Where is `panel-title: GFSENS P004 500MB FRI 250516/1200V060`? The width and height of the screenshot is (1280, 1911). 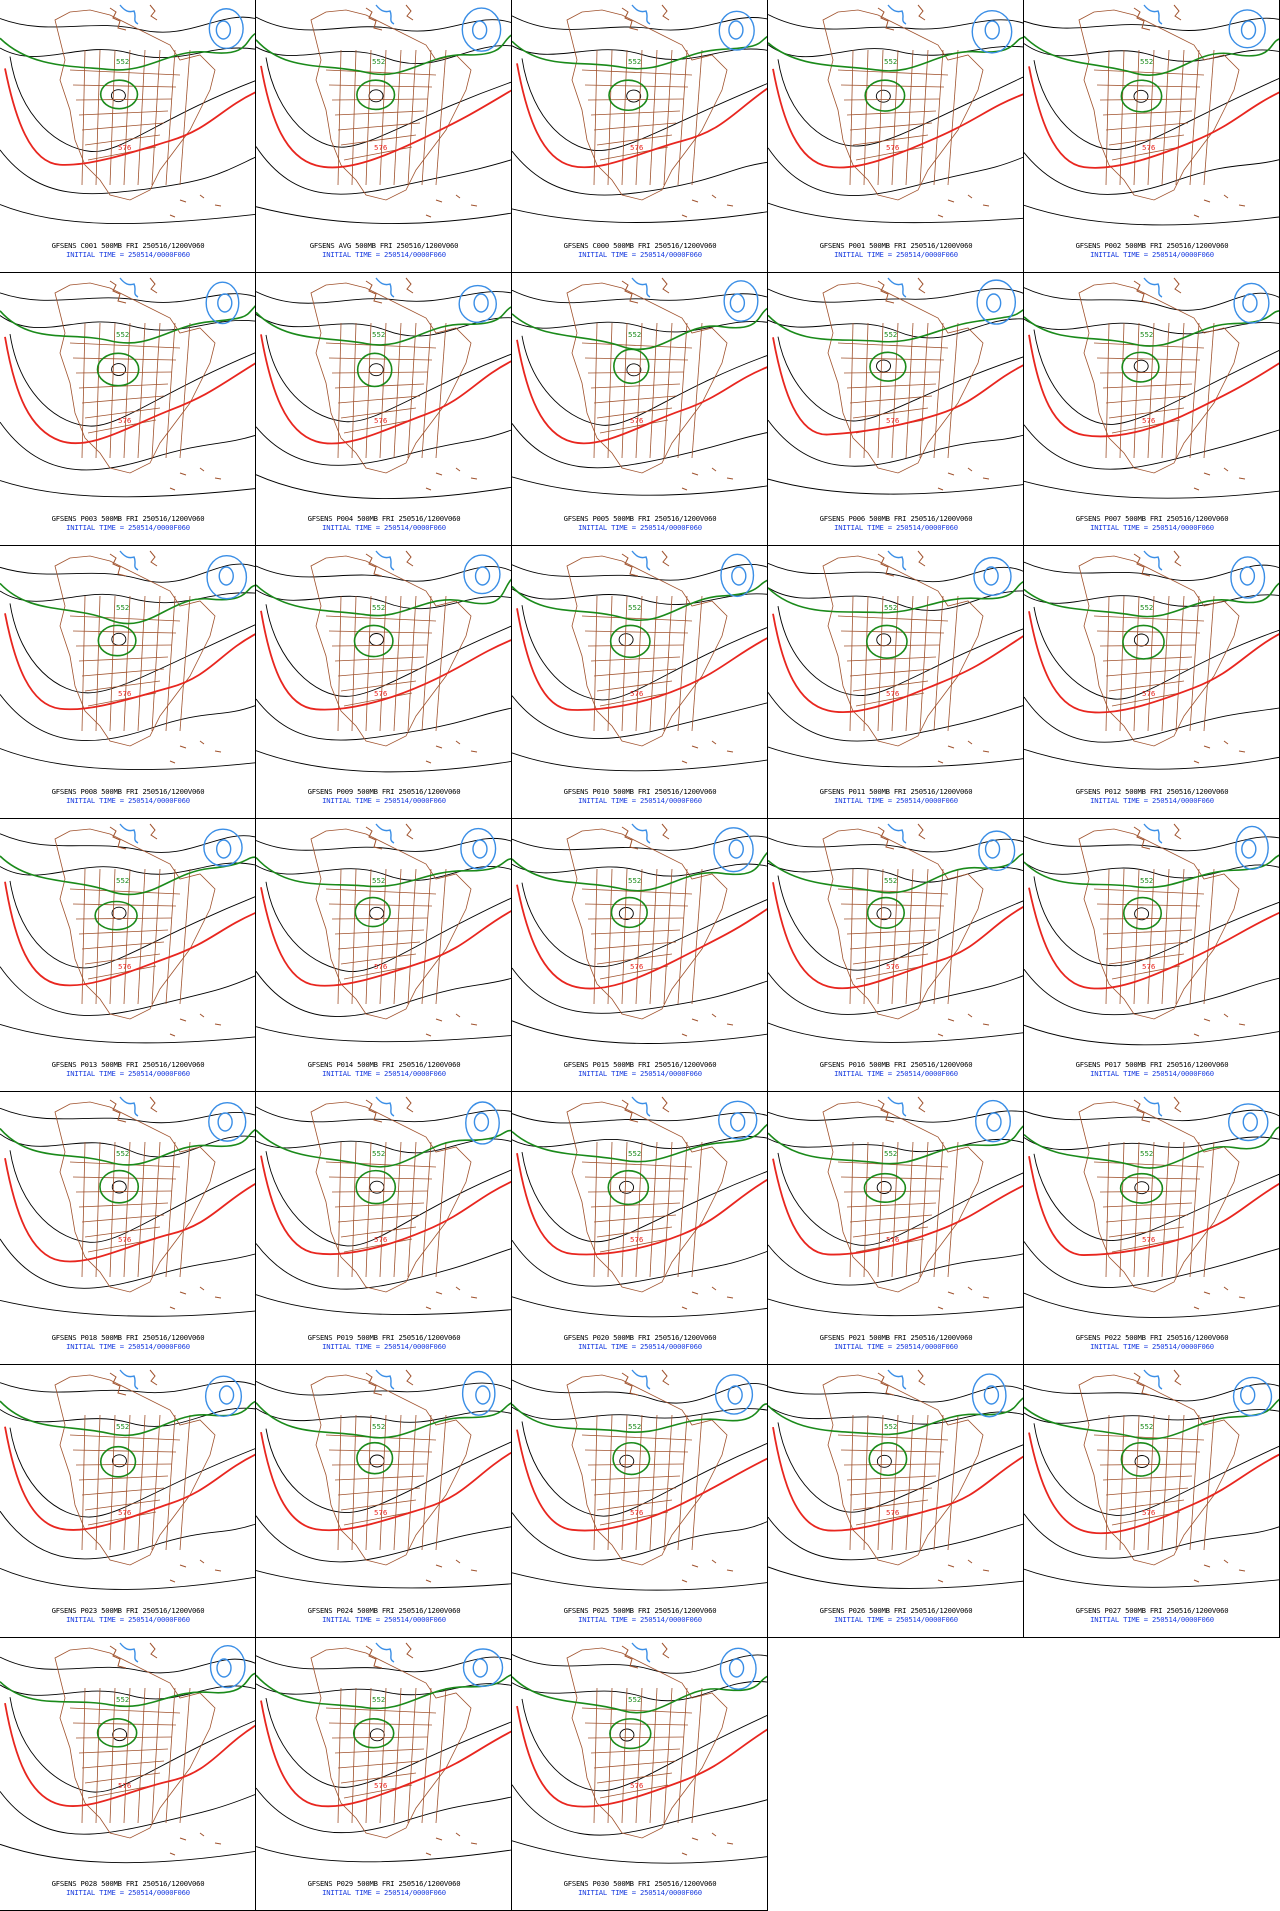
panel-title: GFSENS P004 500MB FRI 250516/1200V060 is located at coordinates (384, 518).